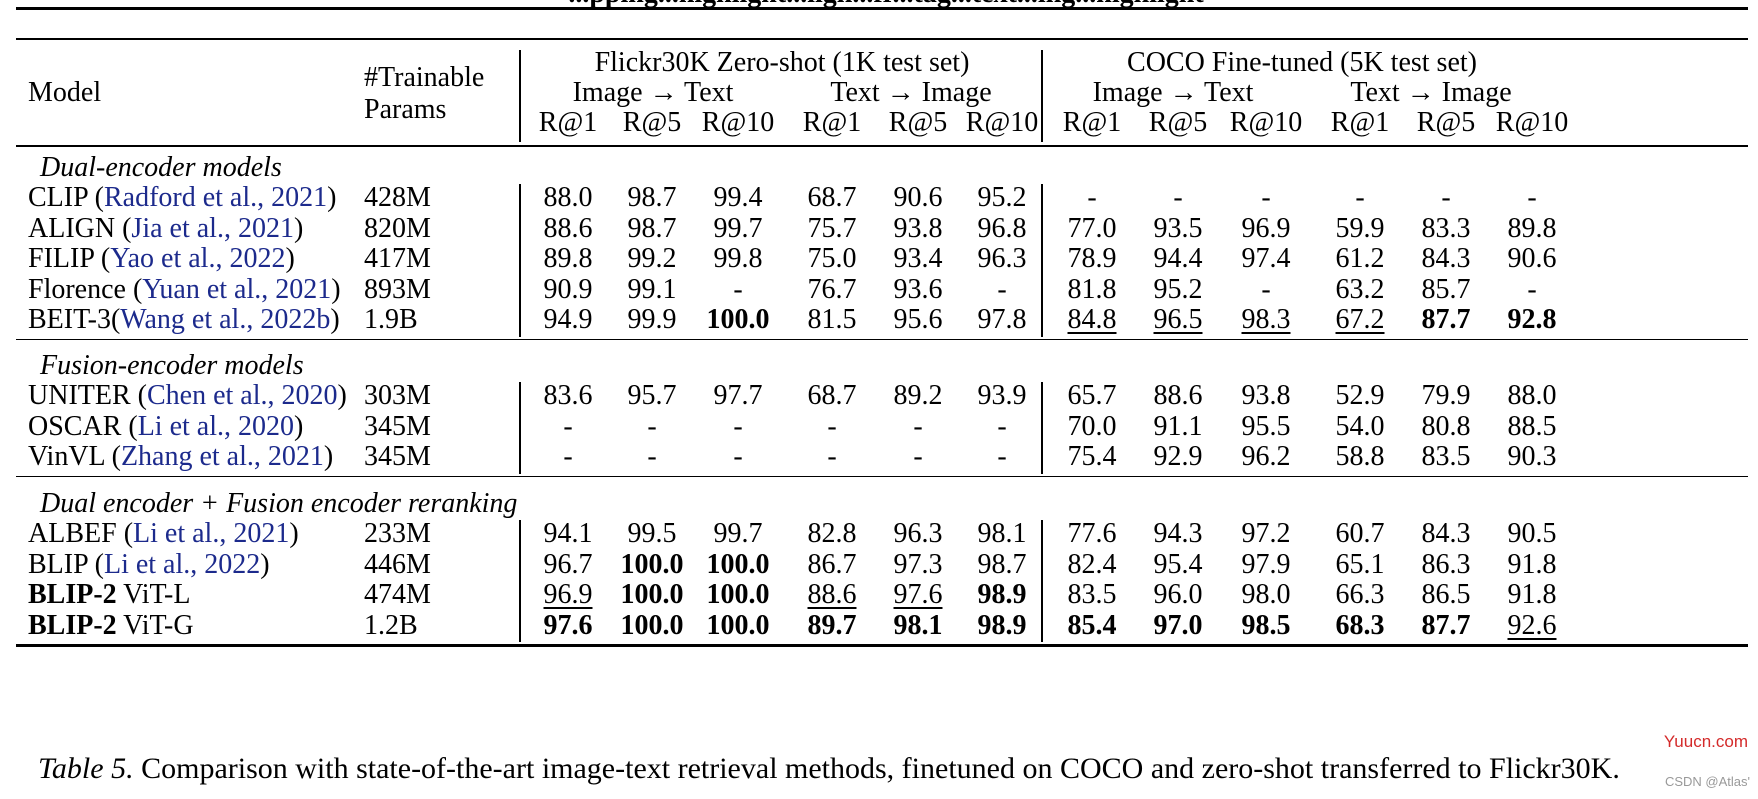 Image resolution: width=1758 pixels, height=799 pixels. What do you see at coordinates (1002, 197) in the screenshot?
I see `metric-cell: 95.2` at bounding box center [1002, 197].